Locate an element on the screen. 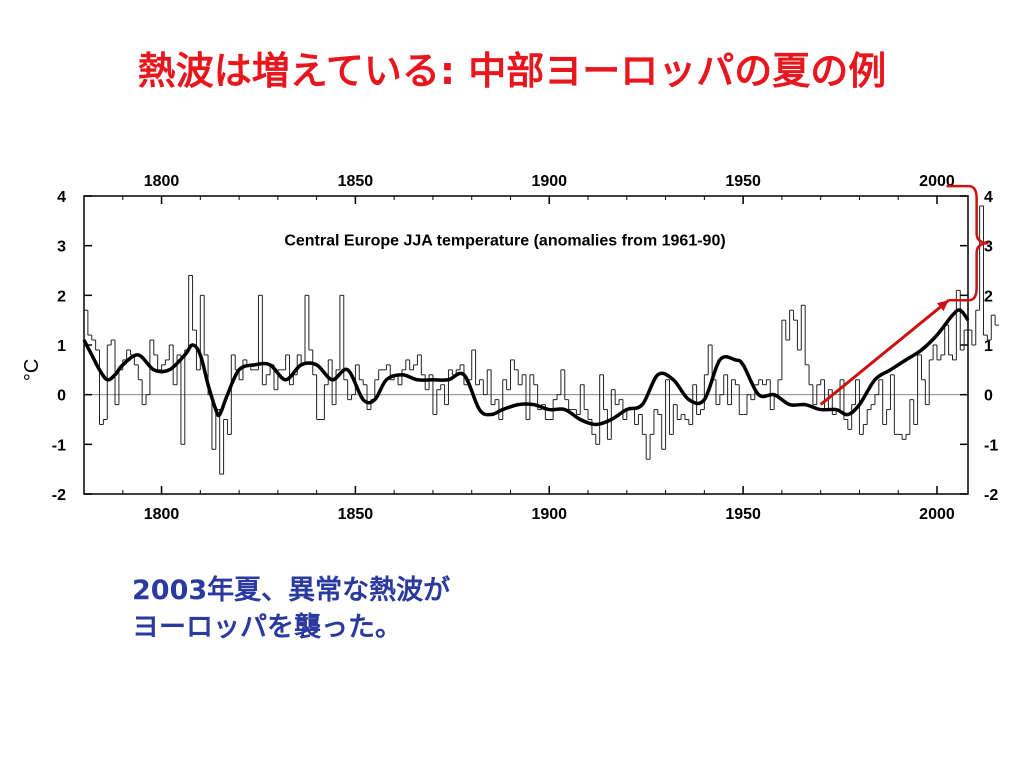 The image size is (1024, 768). caption: 2003年夏、異常な熱波が ヨーロッパを襲った。 is located at coordinates (291, 609).